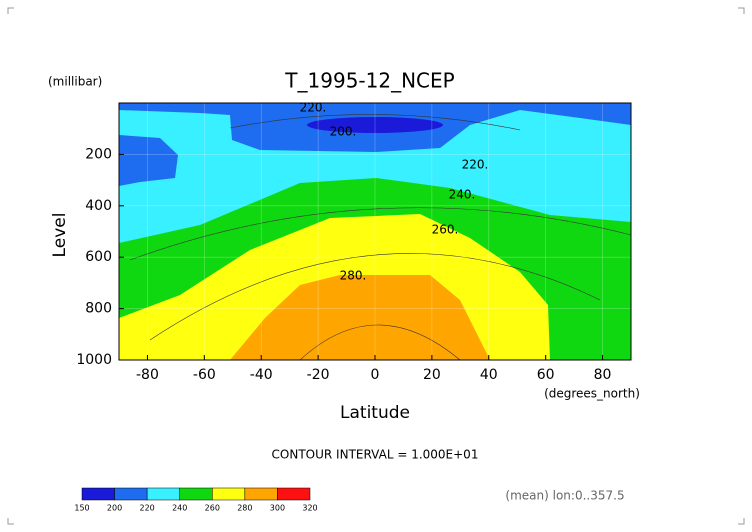 The image size is (752, 532). I want to click on x-tick-label: 60, so click(546, 375).